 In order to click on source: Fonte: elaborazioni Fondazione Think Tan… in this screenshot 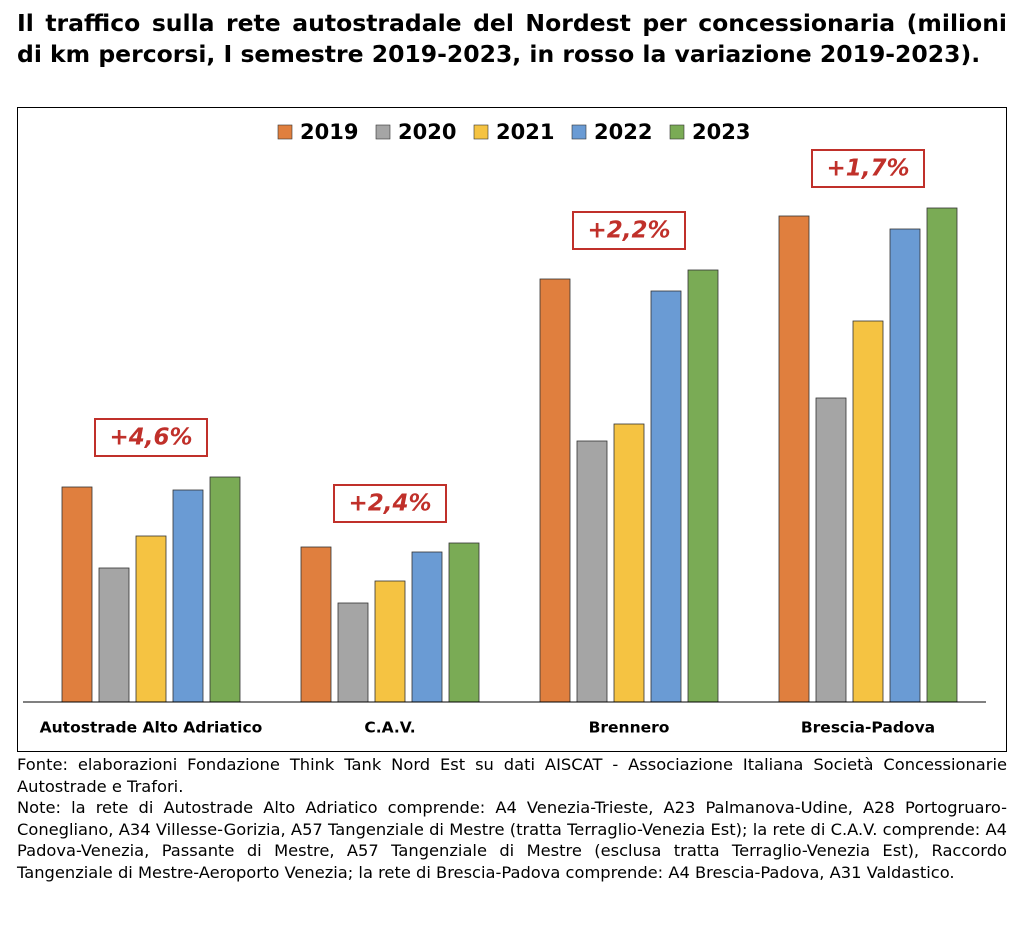, I will do `click(512, 775)`.